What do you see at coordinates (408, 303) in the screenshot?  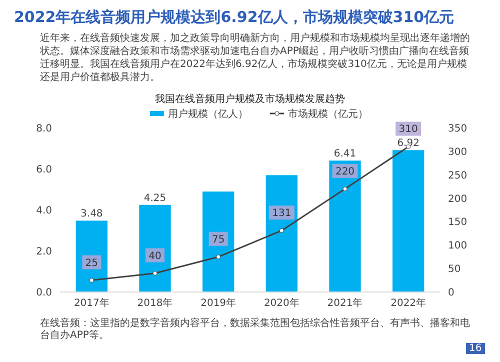 I see `x-tick-label: 2022年` at bounding box center [408, 303].